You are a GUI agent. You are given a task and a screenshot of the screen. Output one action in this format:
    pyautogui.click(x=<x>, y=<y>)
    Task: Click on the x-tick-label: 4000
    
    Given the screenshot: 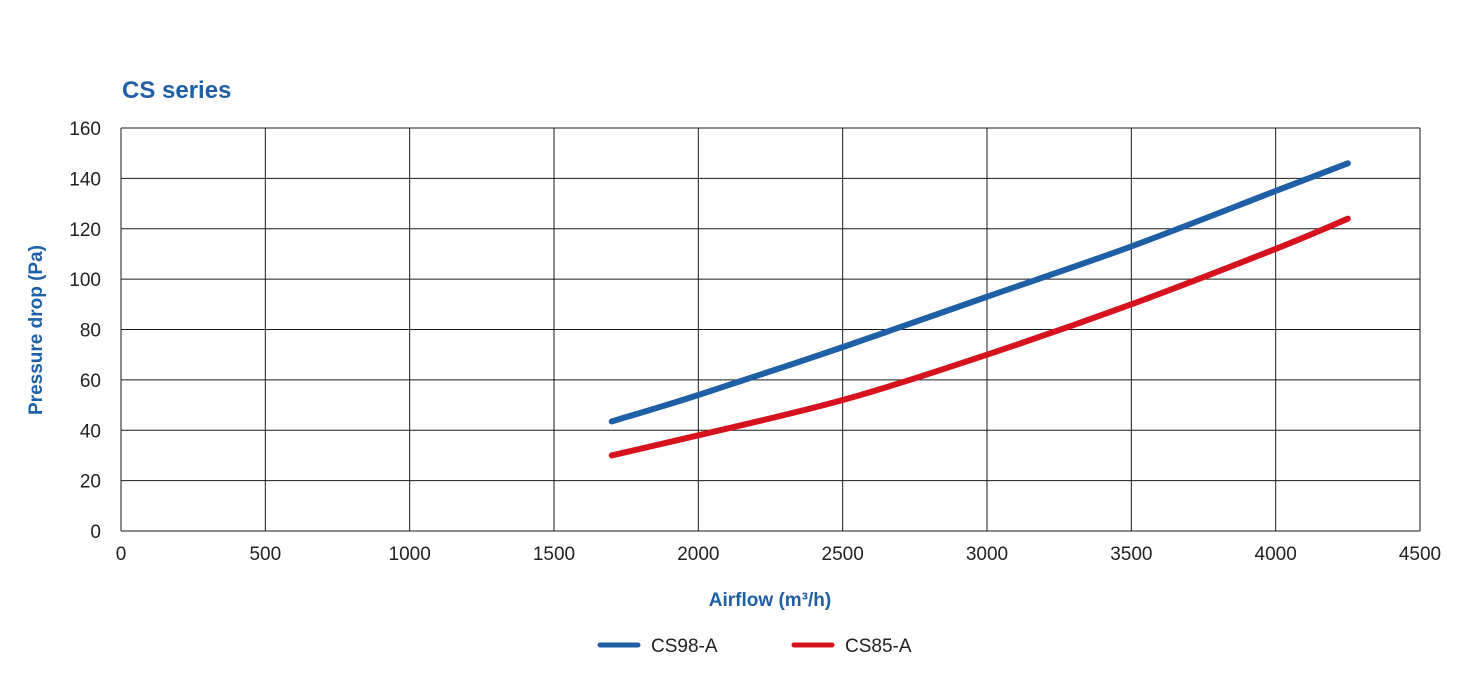 What is the action you would take?
    pyautogui.click(x=1276, y=554)
    